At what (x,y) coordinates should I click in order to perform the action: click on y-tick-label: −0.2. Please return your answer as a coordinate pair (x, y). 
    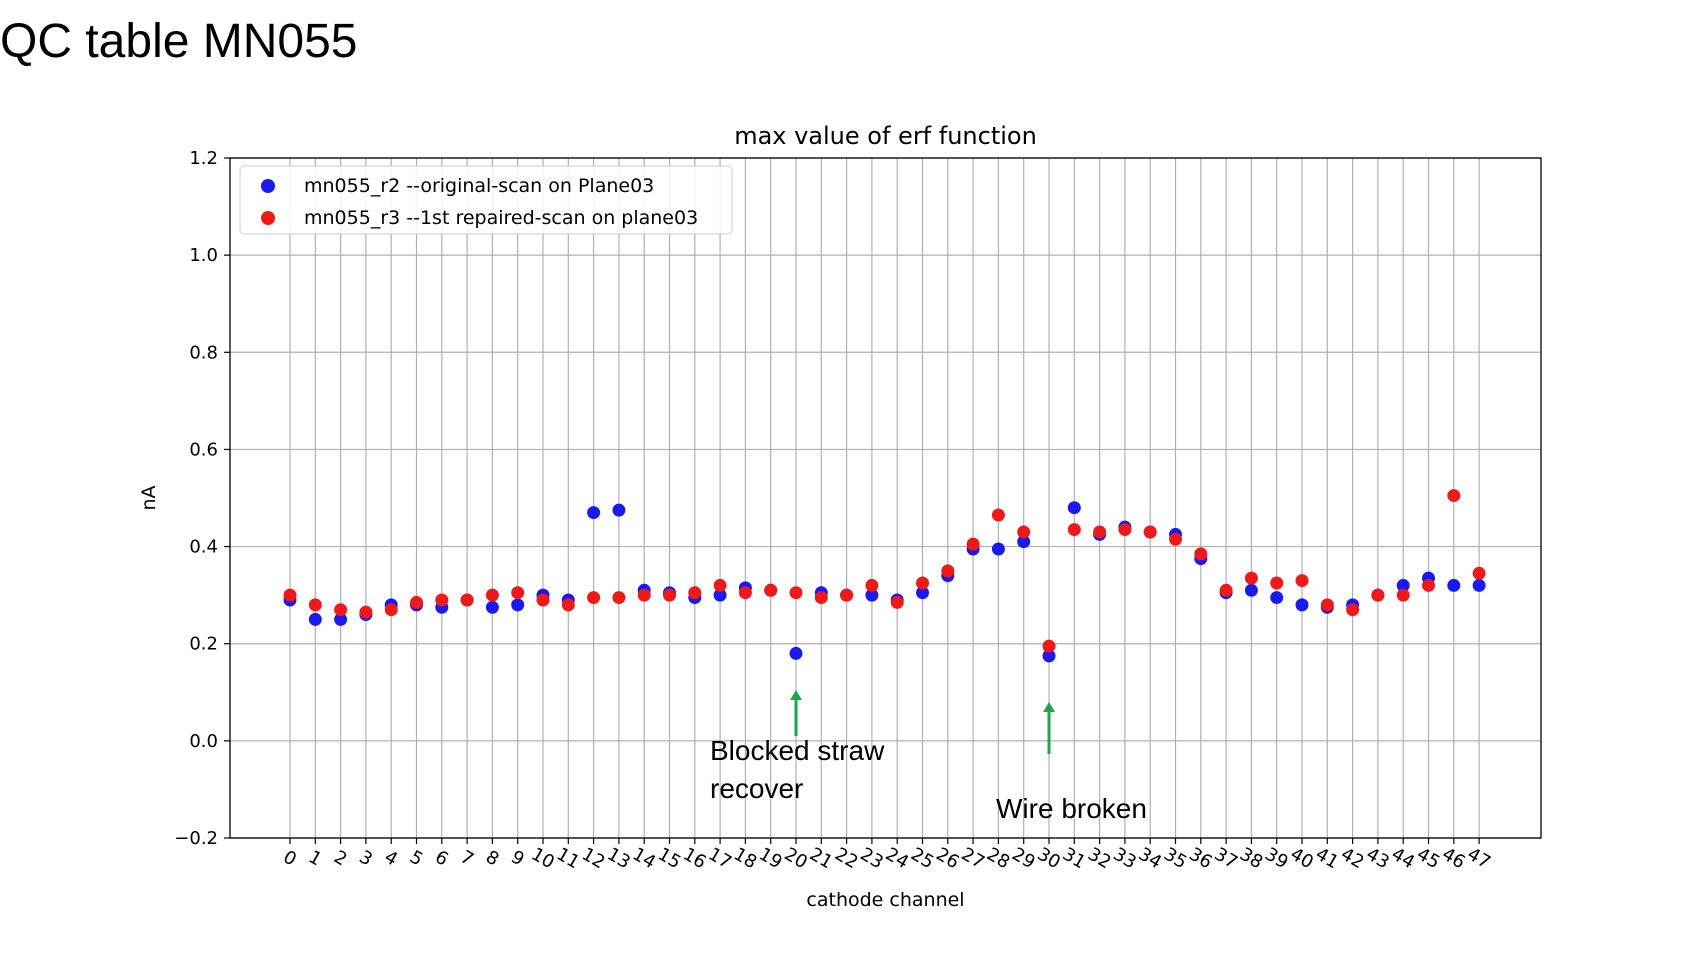
    Looking at the image, I should click on (196, 838).